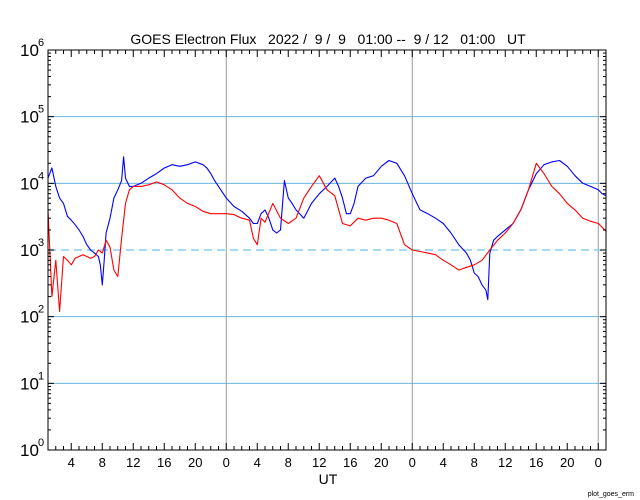 The image size is (640, 500). Describe the element at coordinates (41, 110) in the screenshot. I see `y-tick-exponent: 5` at that location.